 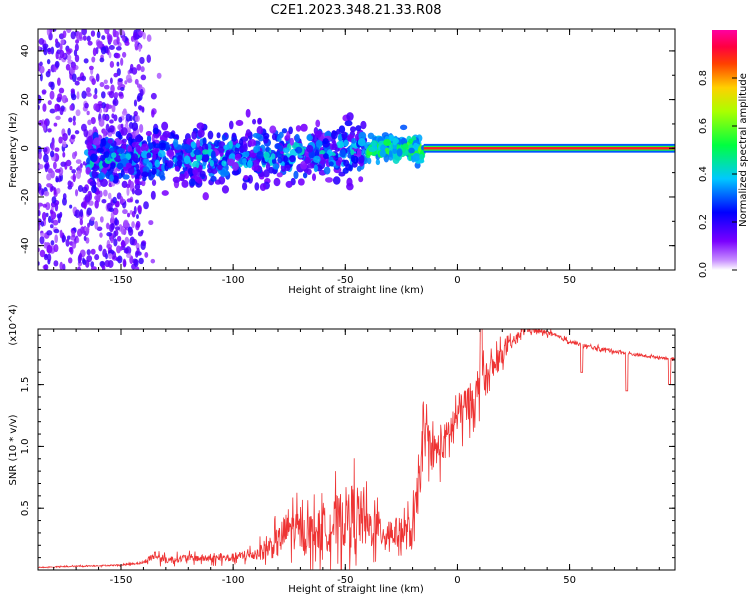 What do you see at coordinates (25, 148) in the screenshot?
I see `y-tick-label: 0` at bounding box center [25, 148].